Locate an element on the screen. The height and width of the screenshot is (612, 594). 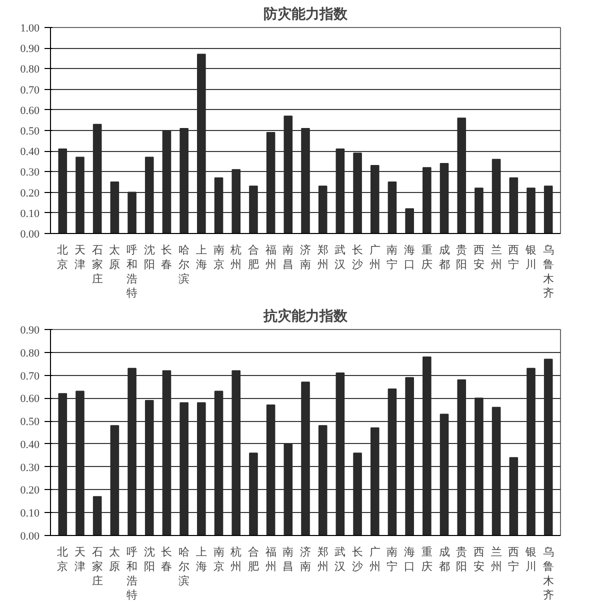
y-tick-label: 1.00 is located at coordinates (30, 28).